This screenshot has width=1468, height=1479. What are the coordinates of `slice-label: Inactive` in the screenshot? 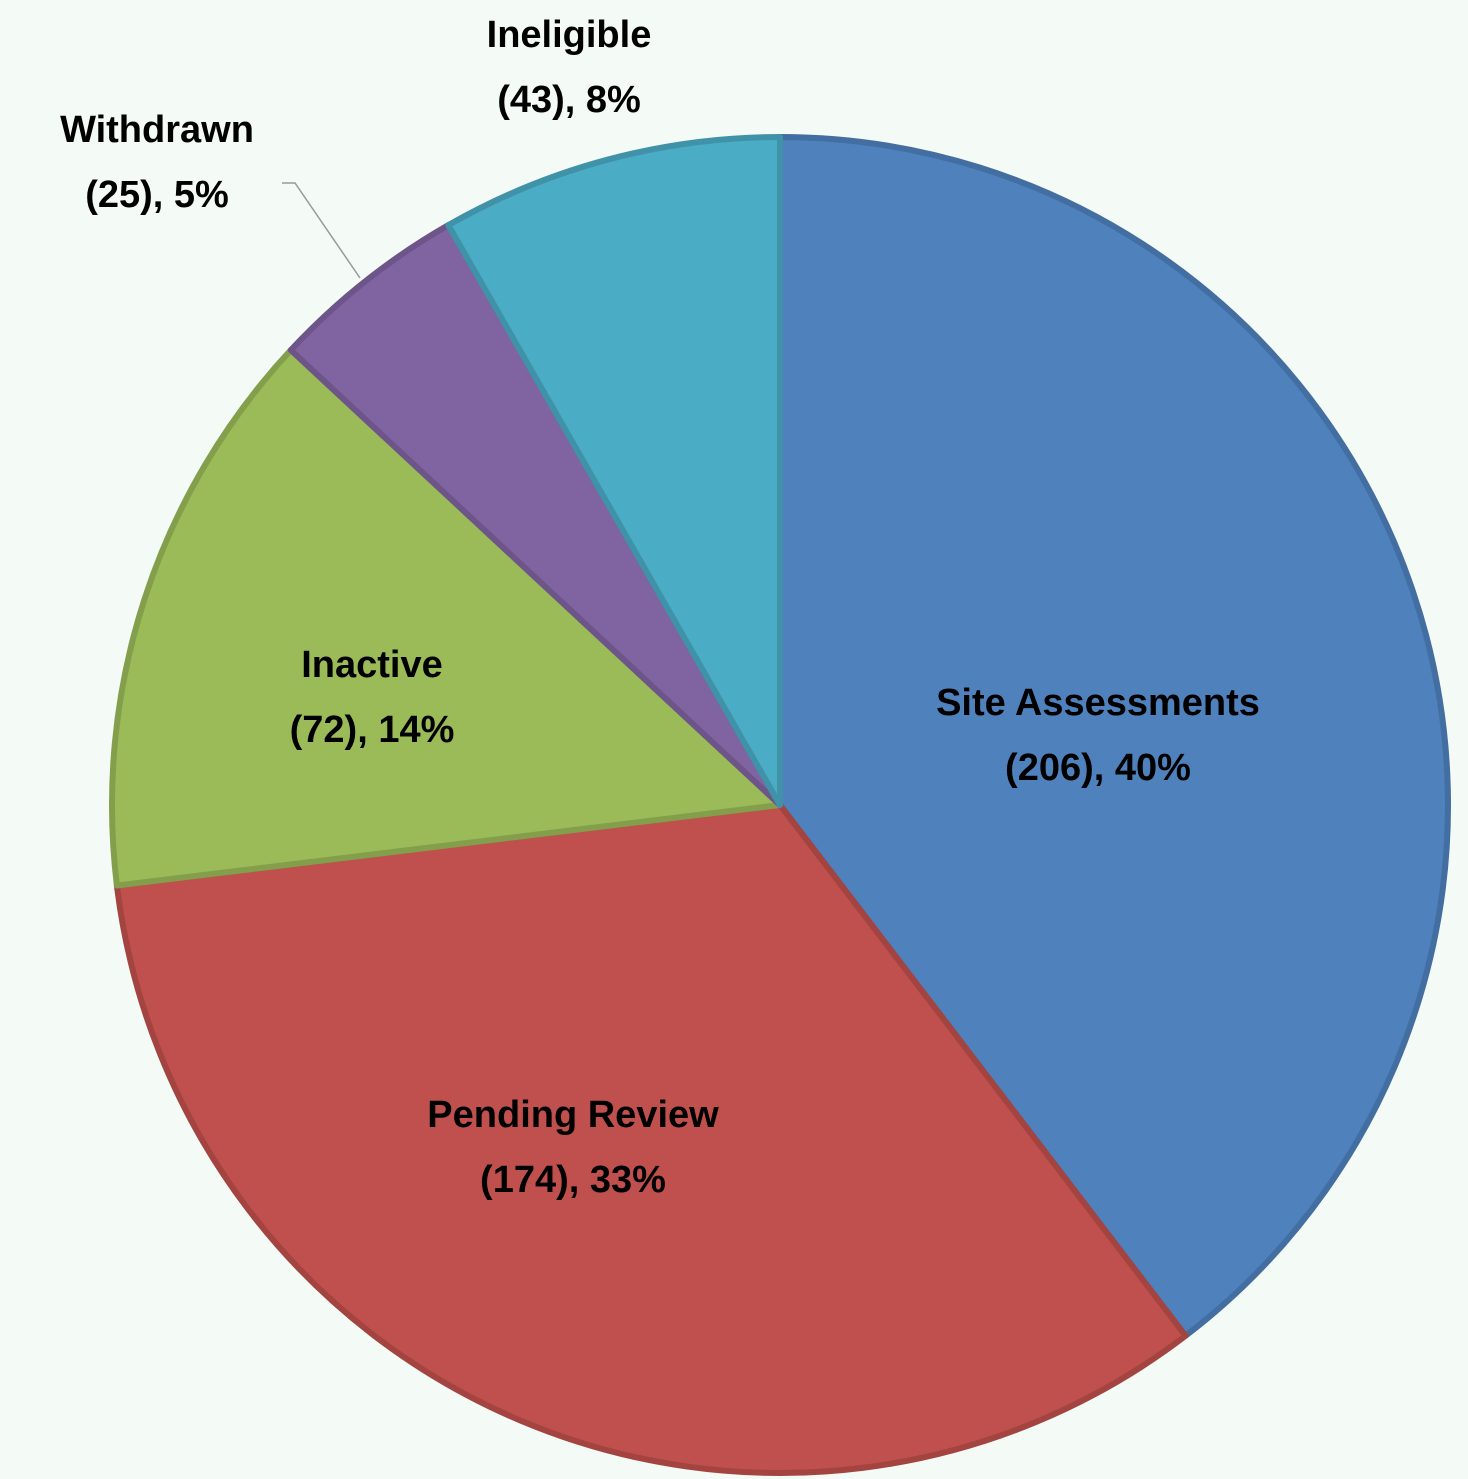 It's located at (372, 665).